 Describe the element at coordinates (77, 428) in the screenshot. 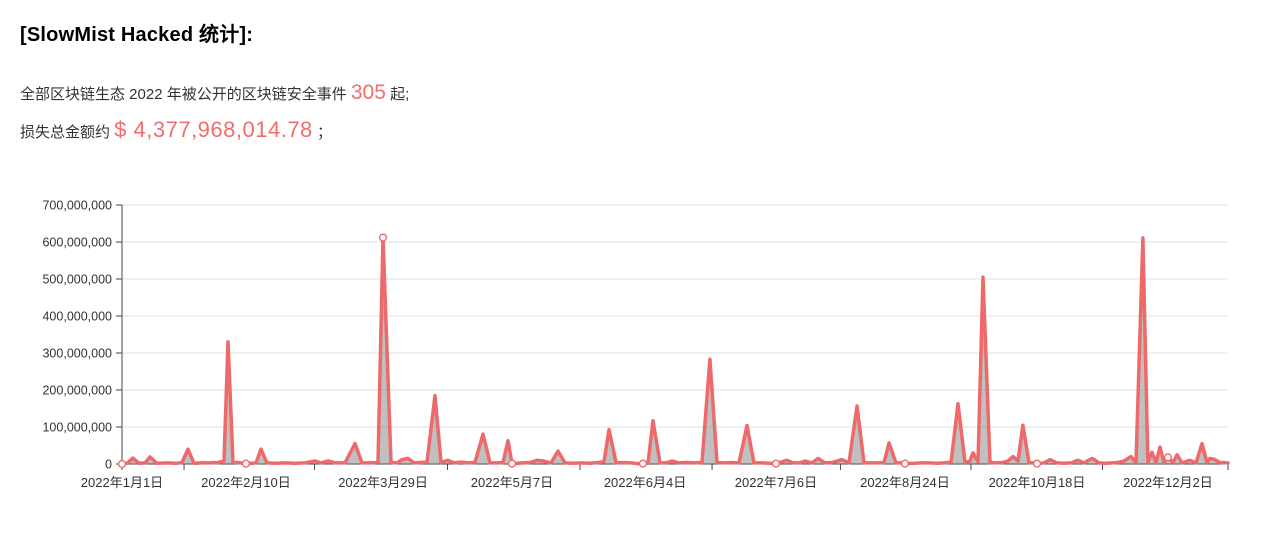

I see `y-tick-label: 100,000,000` at that location.